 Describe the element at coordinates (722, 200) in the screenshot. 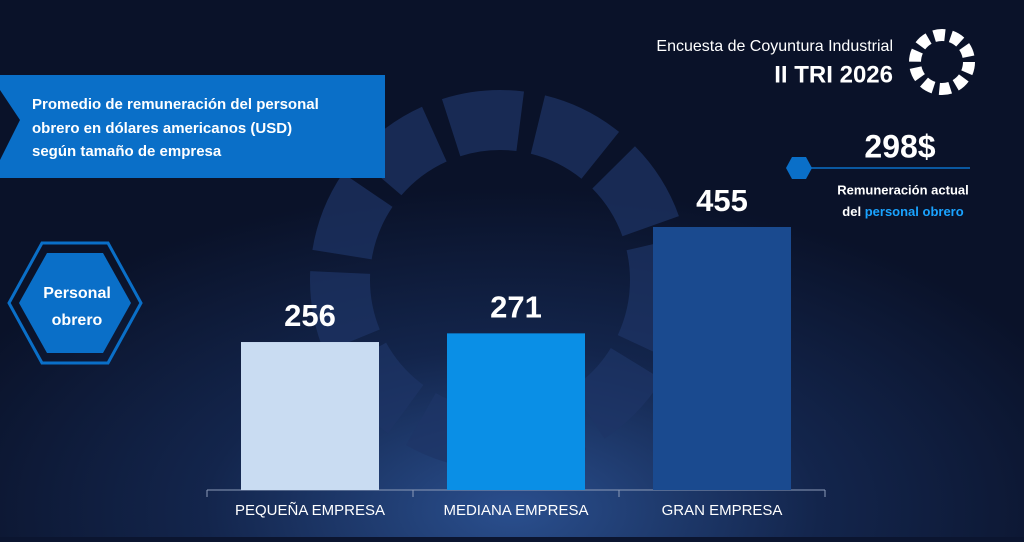

I see `value-label: 455` at that location.